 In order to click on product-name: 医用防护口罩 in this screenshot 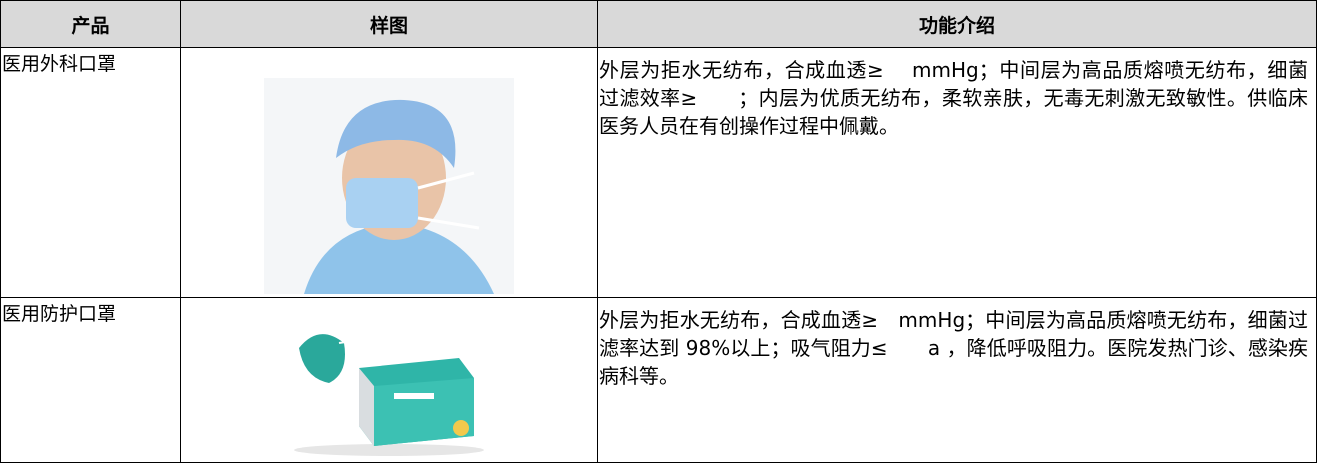, I will do `click(90, 380)`.